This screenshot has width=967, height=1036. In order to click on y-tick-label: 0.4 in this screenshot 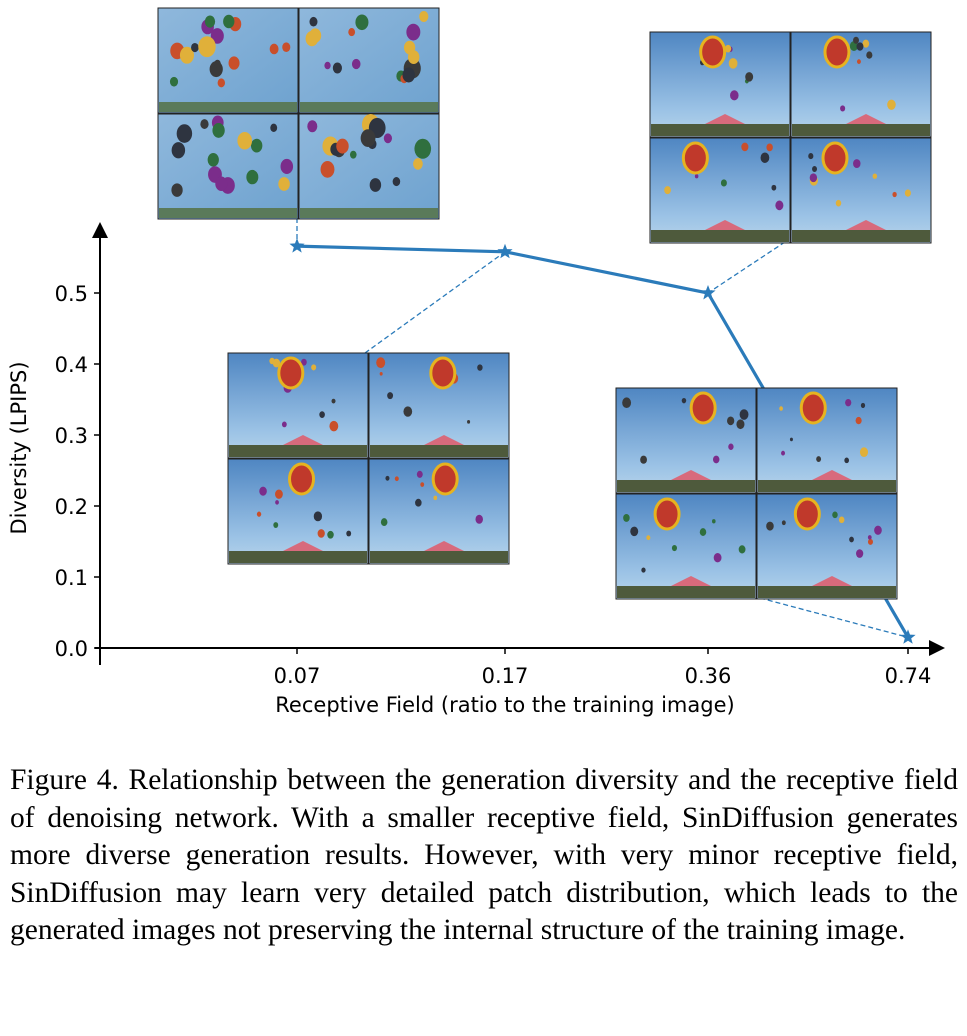, I will do `click(71, 365)`.